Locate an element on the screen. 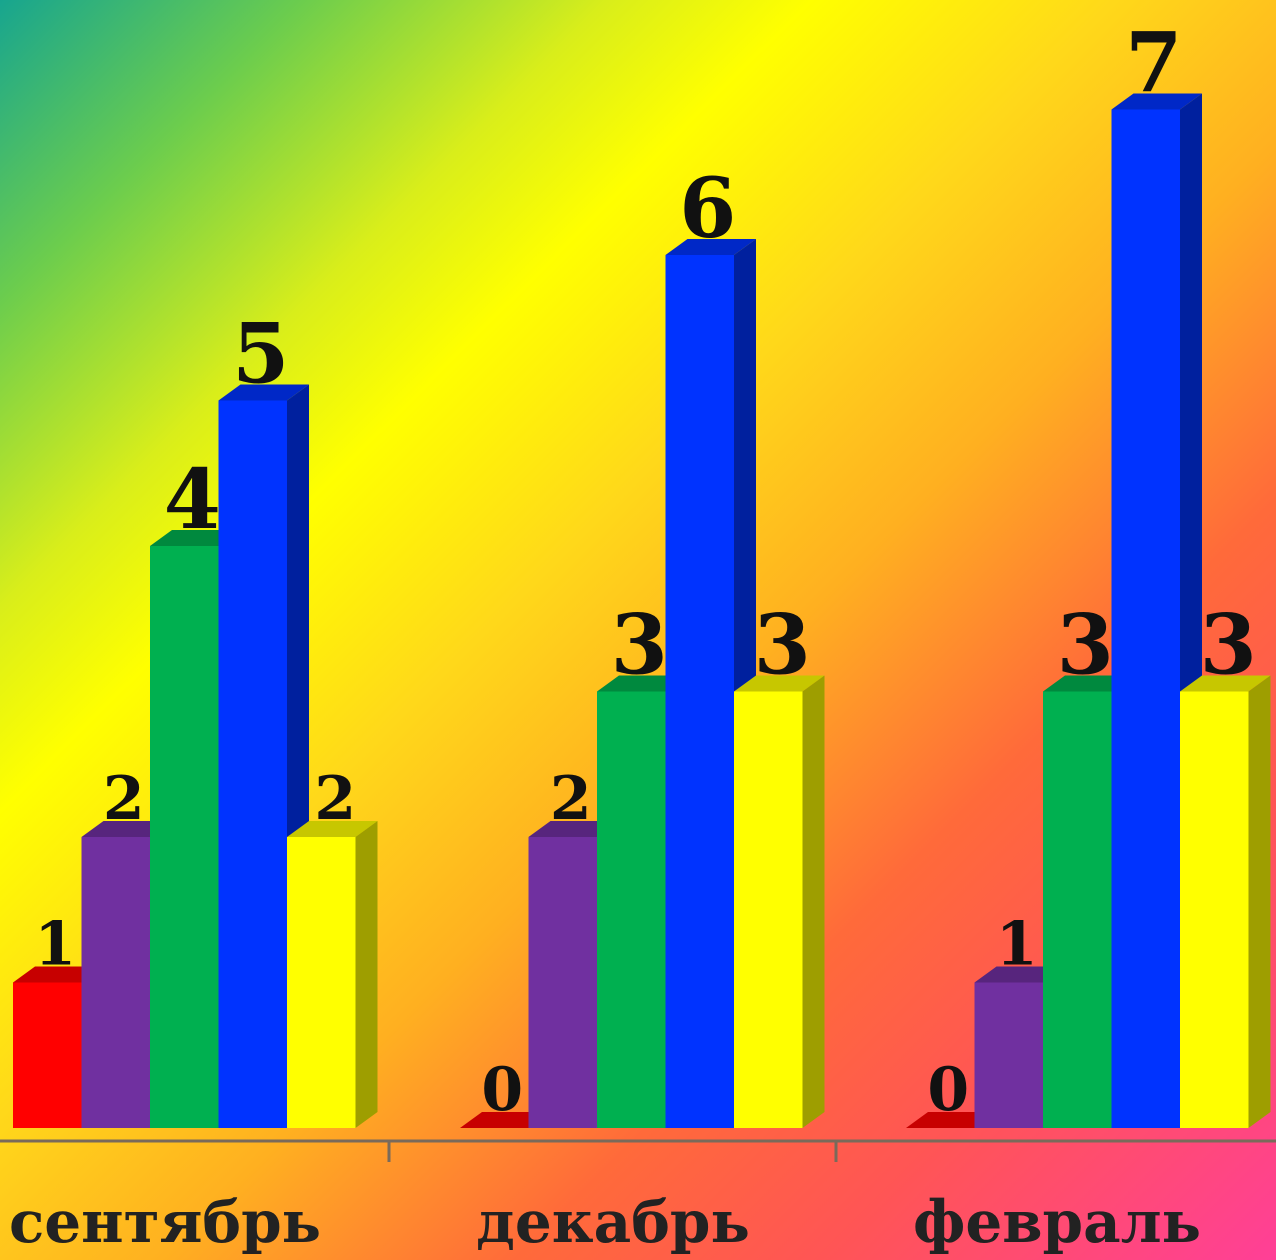 This screenshot has width=1276, height=1260. category-label: февраль is located at coordinates (1057, 1222).